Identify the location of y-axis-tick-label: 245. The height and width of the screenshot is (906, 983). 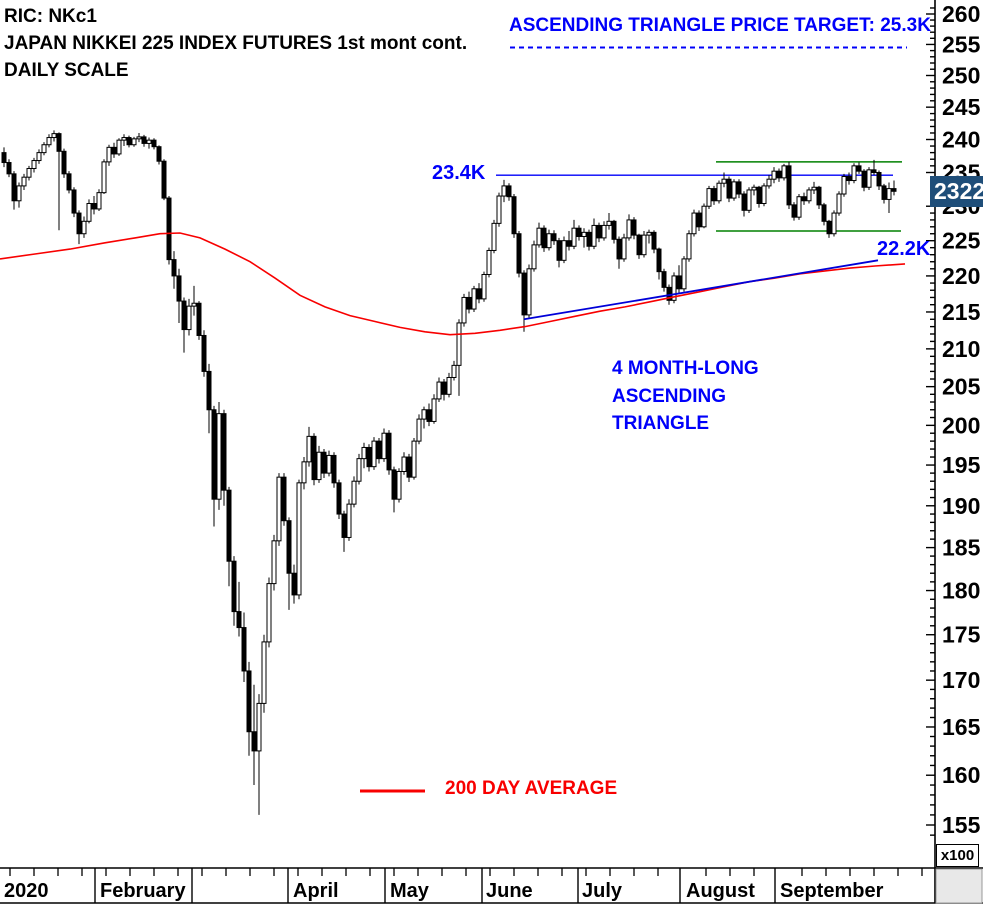
(961, 107).